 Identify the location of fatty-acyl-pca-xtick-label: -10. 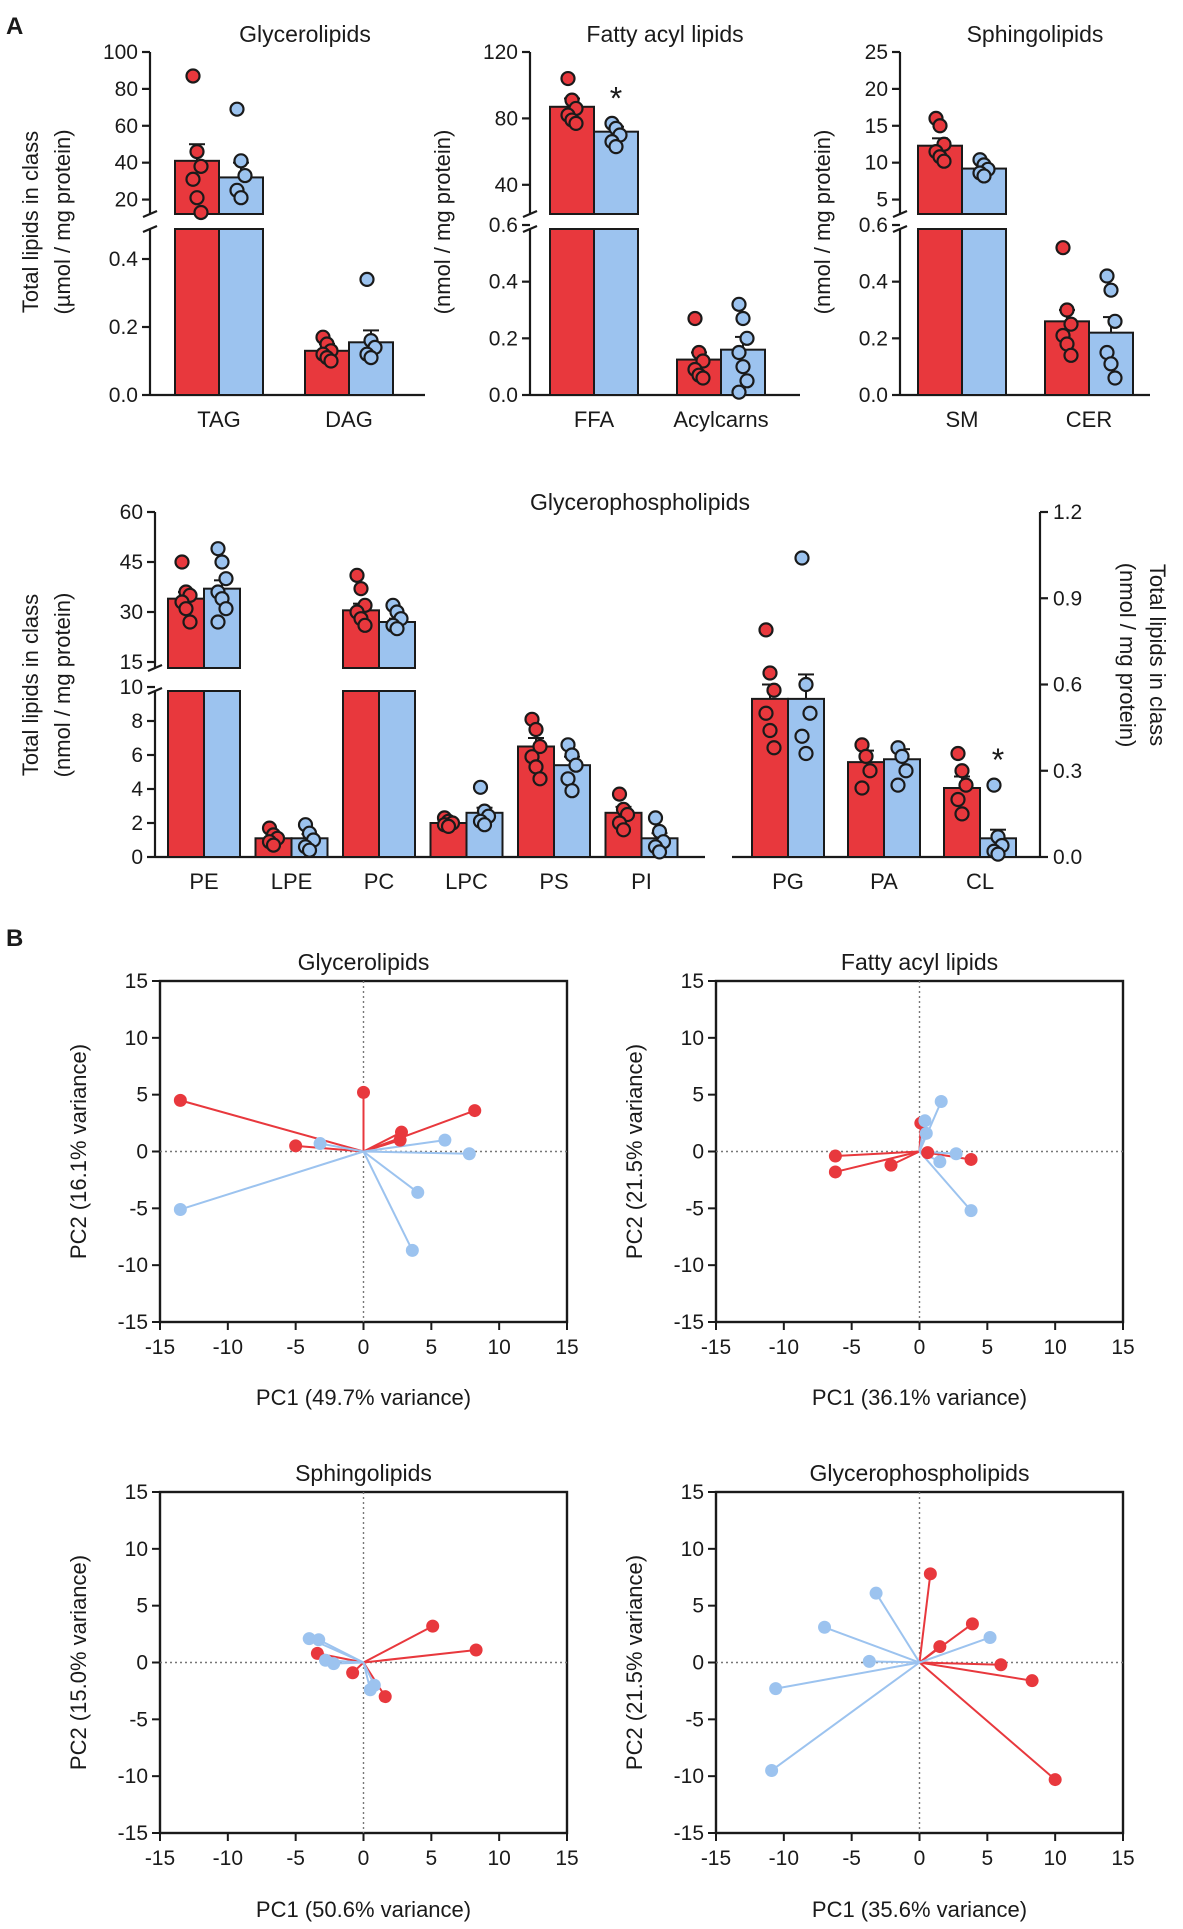
(784, 1347).